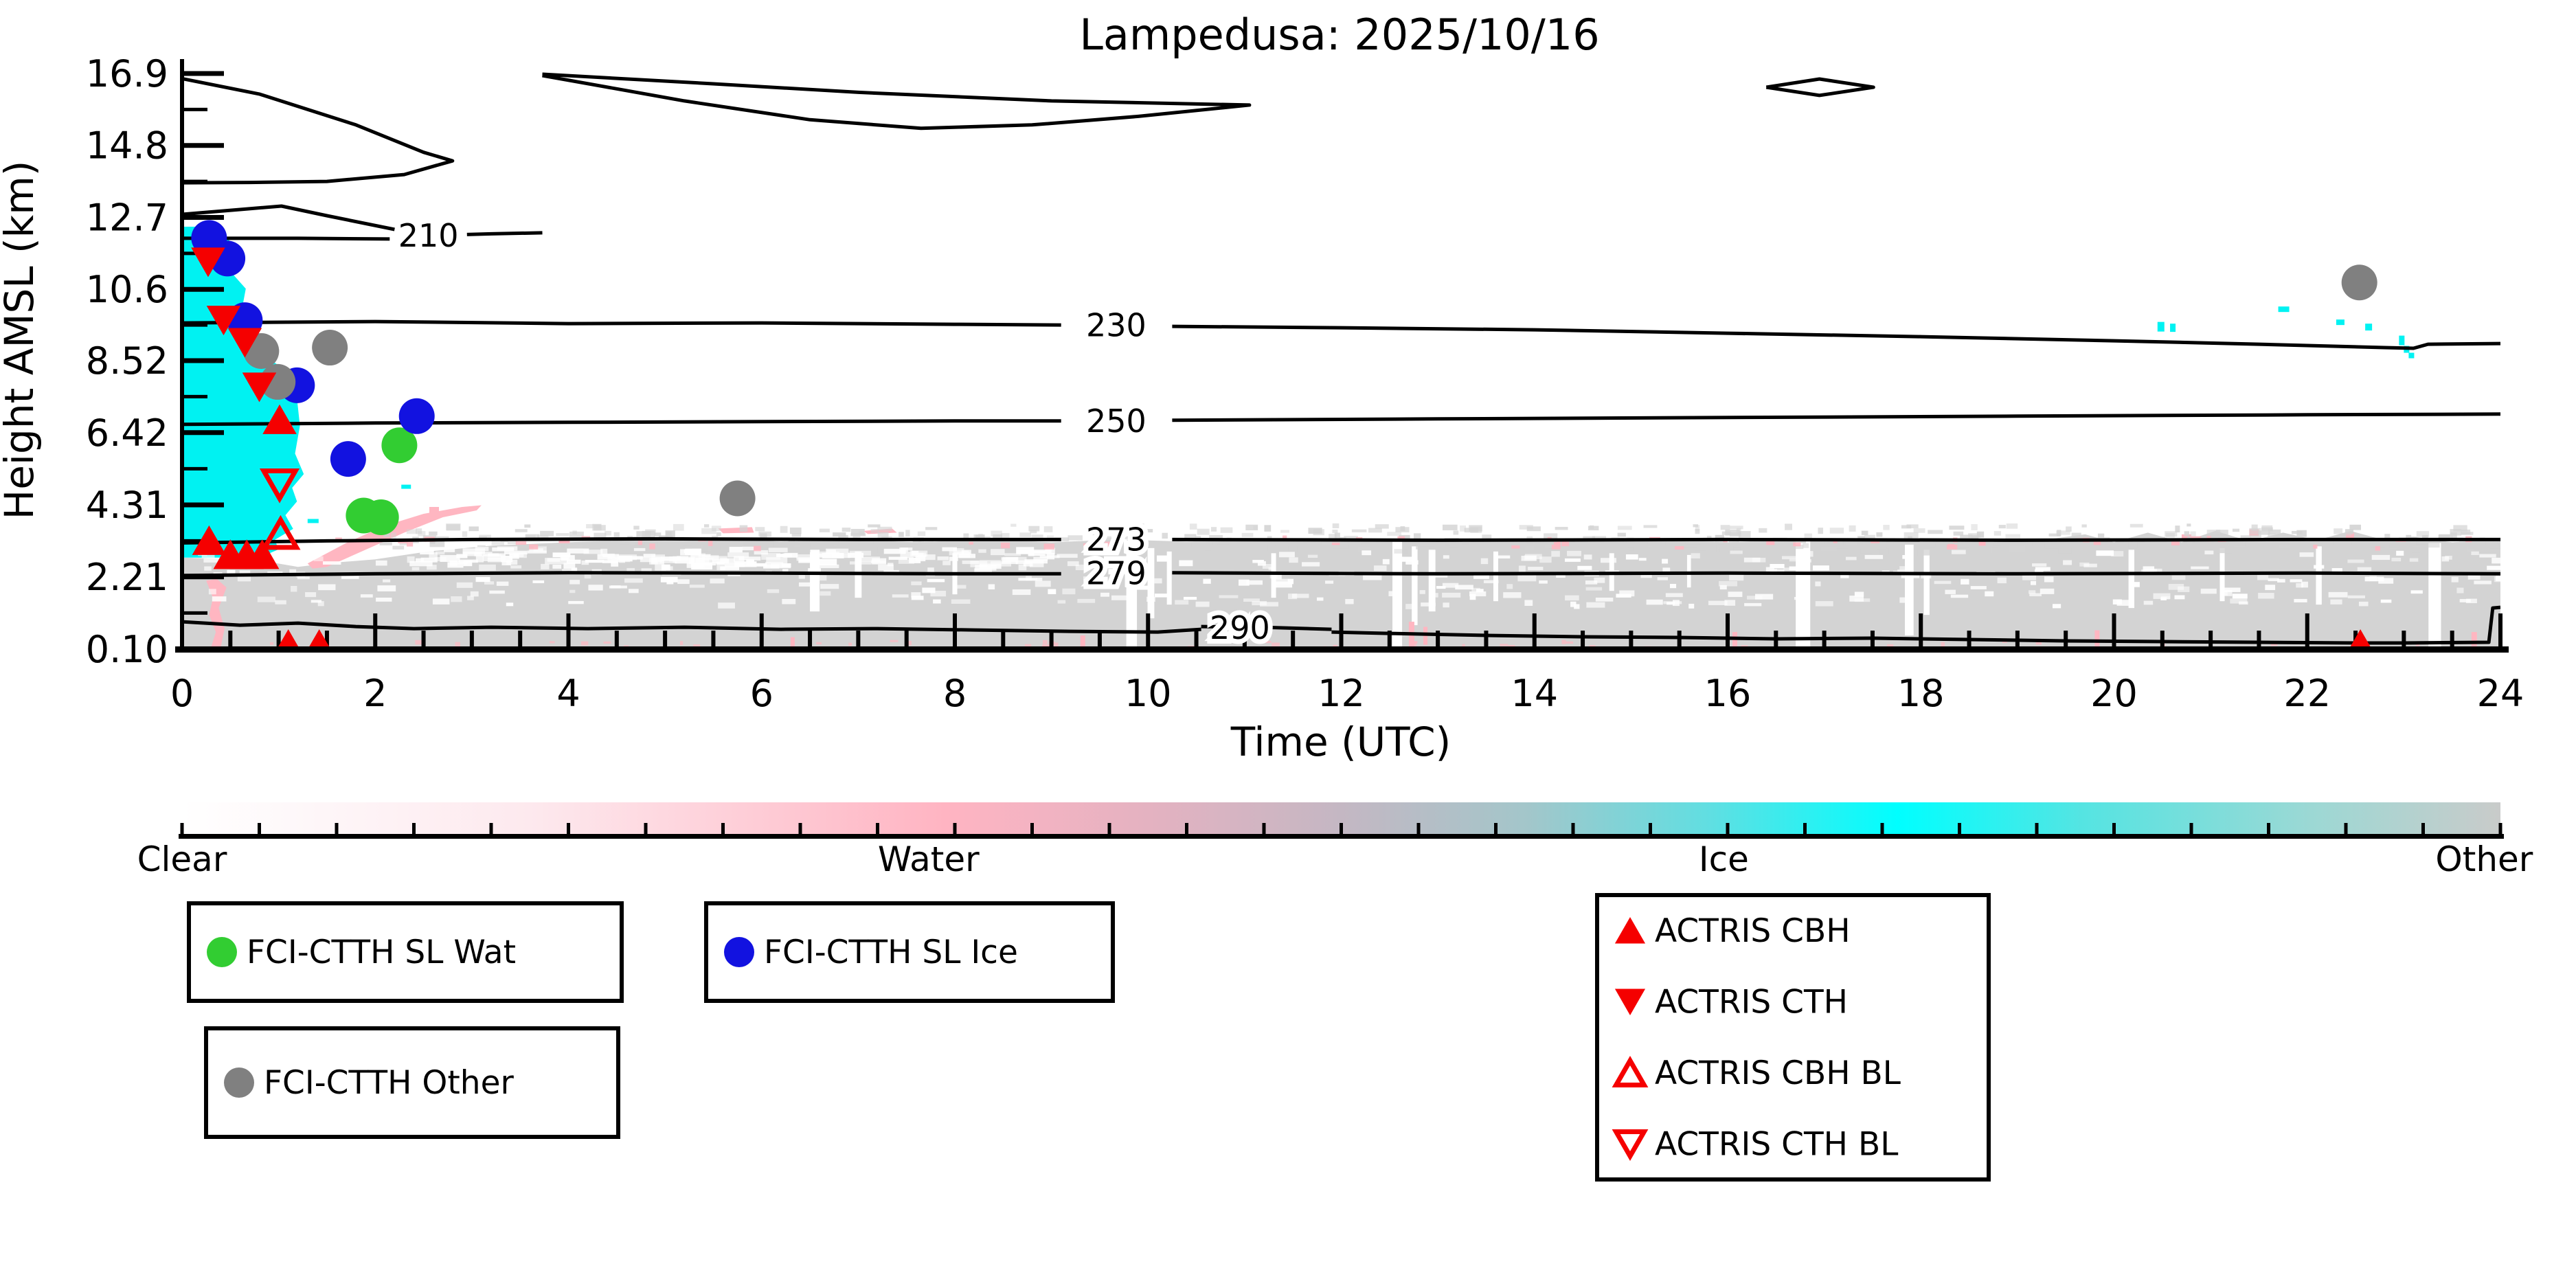 This screenshot has height=1288, width=2576. I want to click on series-fci-ctth-sl-wat, so click(382, 481).